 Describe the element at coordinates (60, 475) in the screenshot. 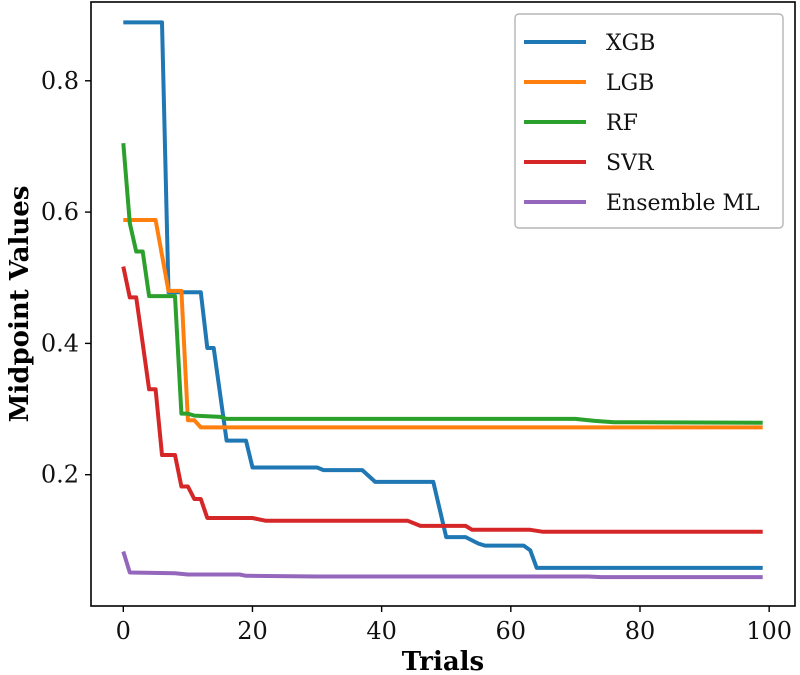

I see `y-tick-label: 0.2` at that location.